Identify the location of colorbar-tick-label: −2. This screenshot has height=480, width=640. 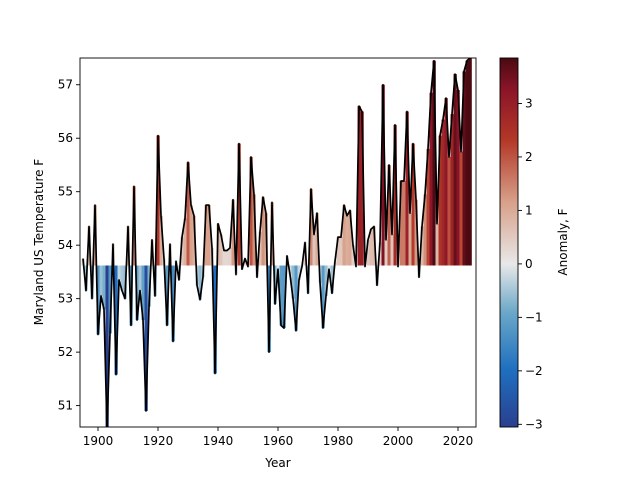
(534, 371).